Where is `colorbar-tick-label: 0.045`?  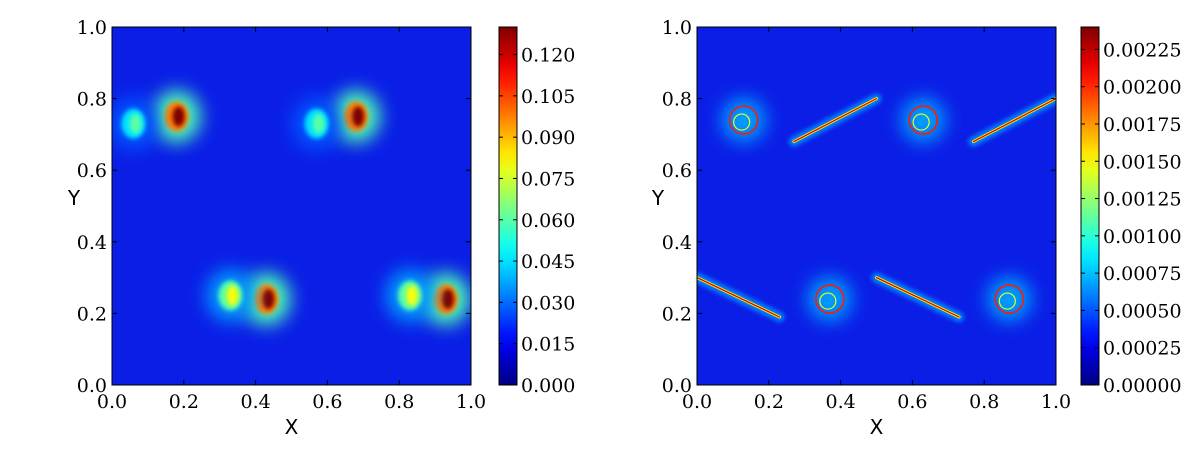
colorbar-tick-label: 0.045 is located at coordinates (548, 262).